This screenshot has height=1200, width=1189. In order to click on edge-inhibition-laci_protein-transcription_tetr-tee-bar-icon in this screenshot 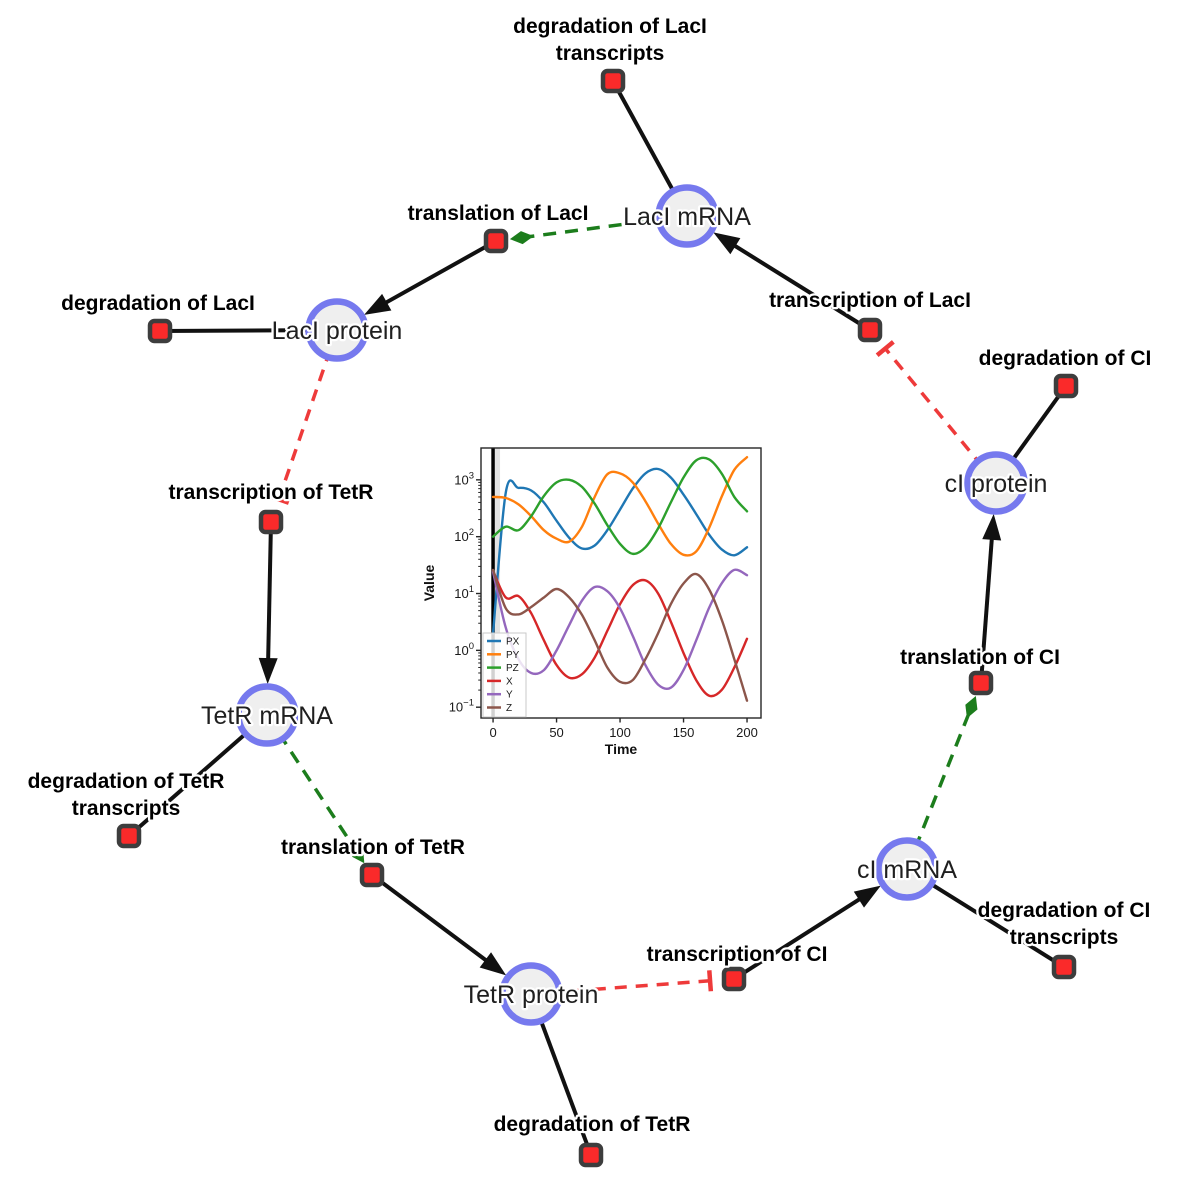, I will do `click(279, 499)`.